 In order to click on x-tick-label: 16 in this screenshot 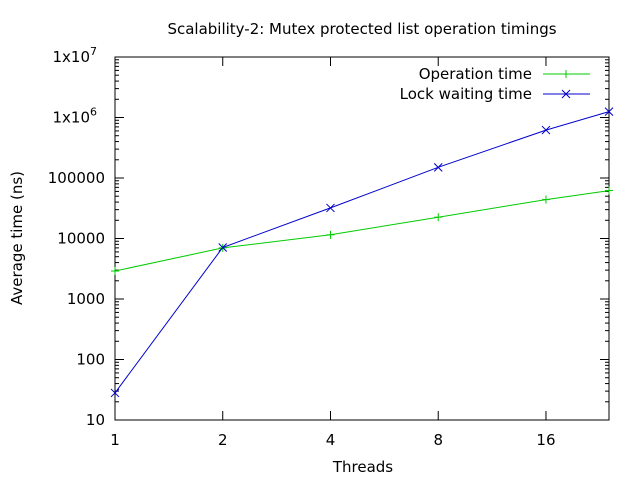, I will do `click(545, 440)`.